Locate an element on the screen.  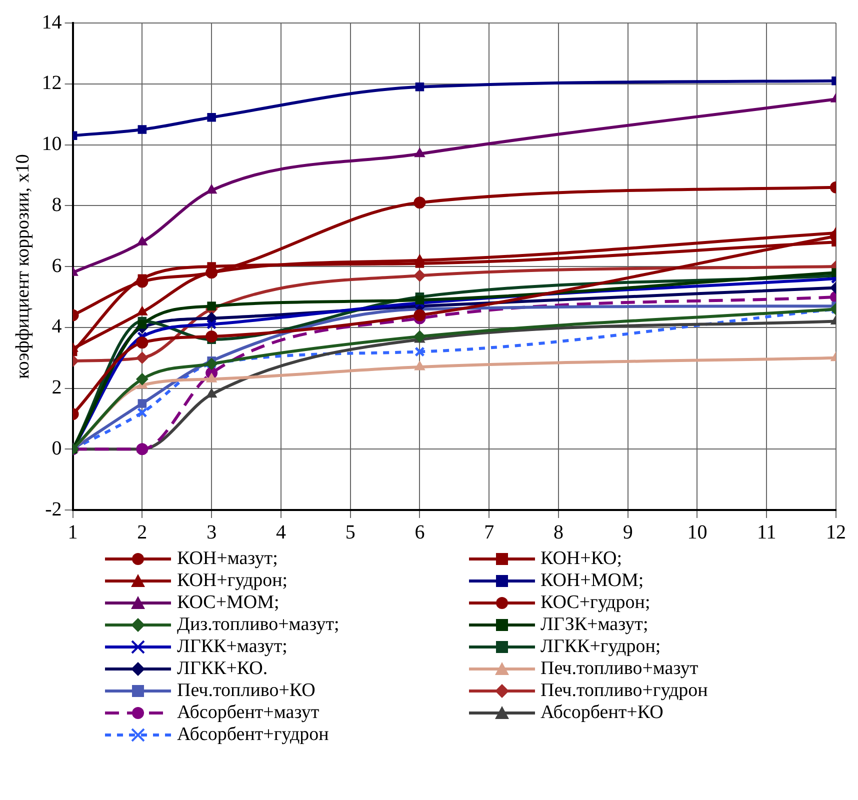
x-tick-label: 9 is located at coordinates (627, 532).